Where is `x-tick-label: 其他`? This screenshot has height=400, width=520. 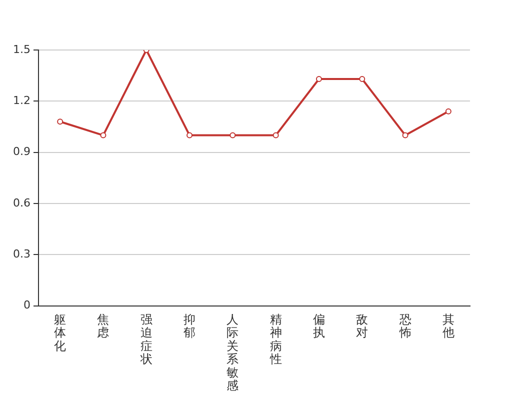 x-tick-label: 其他 is located at coordinates (448, 326).